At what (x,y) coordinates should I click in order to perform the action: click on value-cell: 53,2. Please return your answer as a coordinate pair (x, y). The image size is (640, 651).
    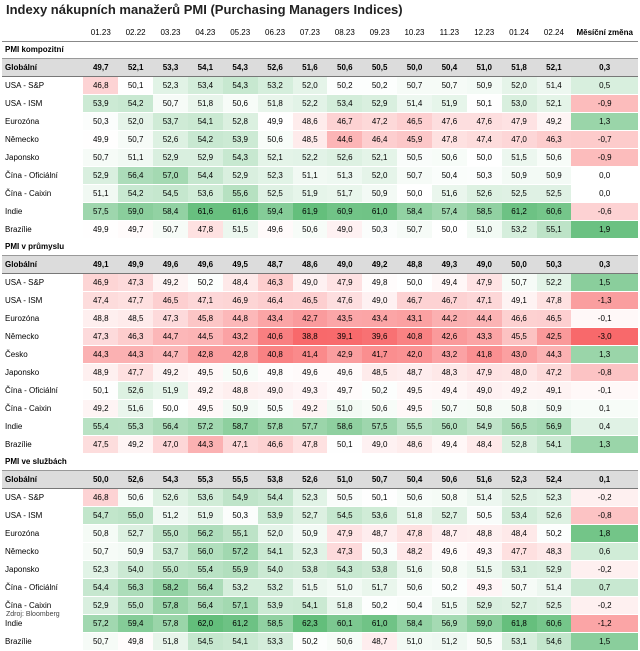
    Looking at the image, I should click on (275, 85).